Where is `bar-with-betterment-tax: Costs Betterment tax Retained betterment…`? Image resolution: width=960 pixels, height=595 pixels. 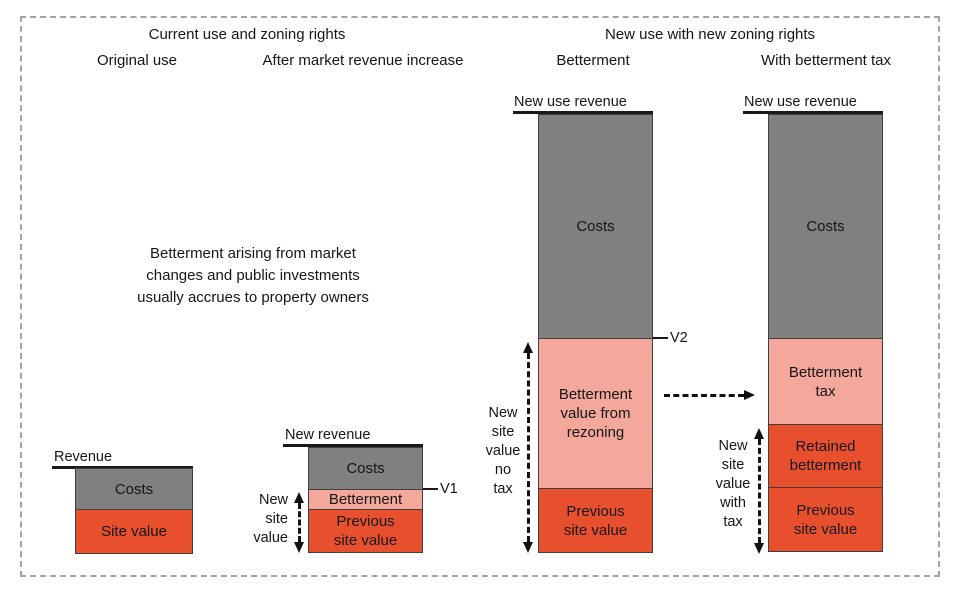
bar-with-betterment-tax: Costs Betterment tax Retained betterment… is located at coordinates (825, 333).